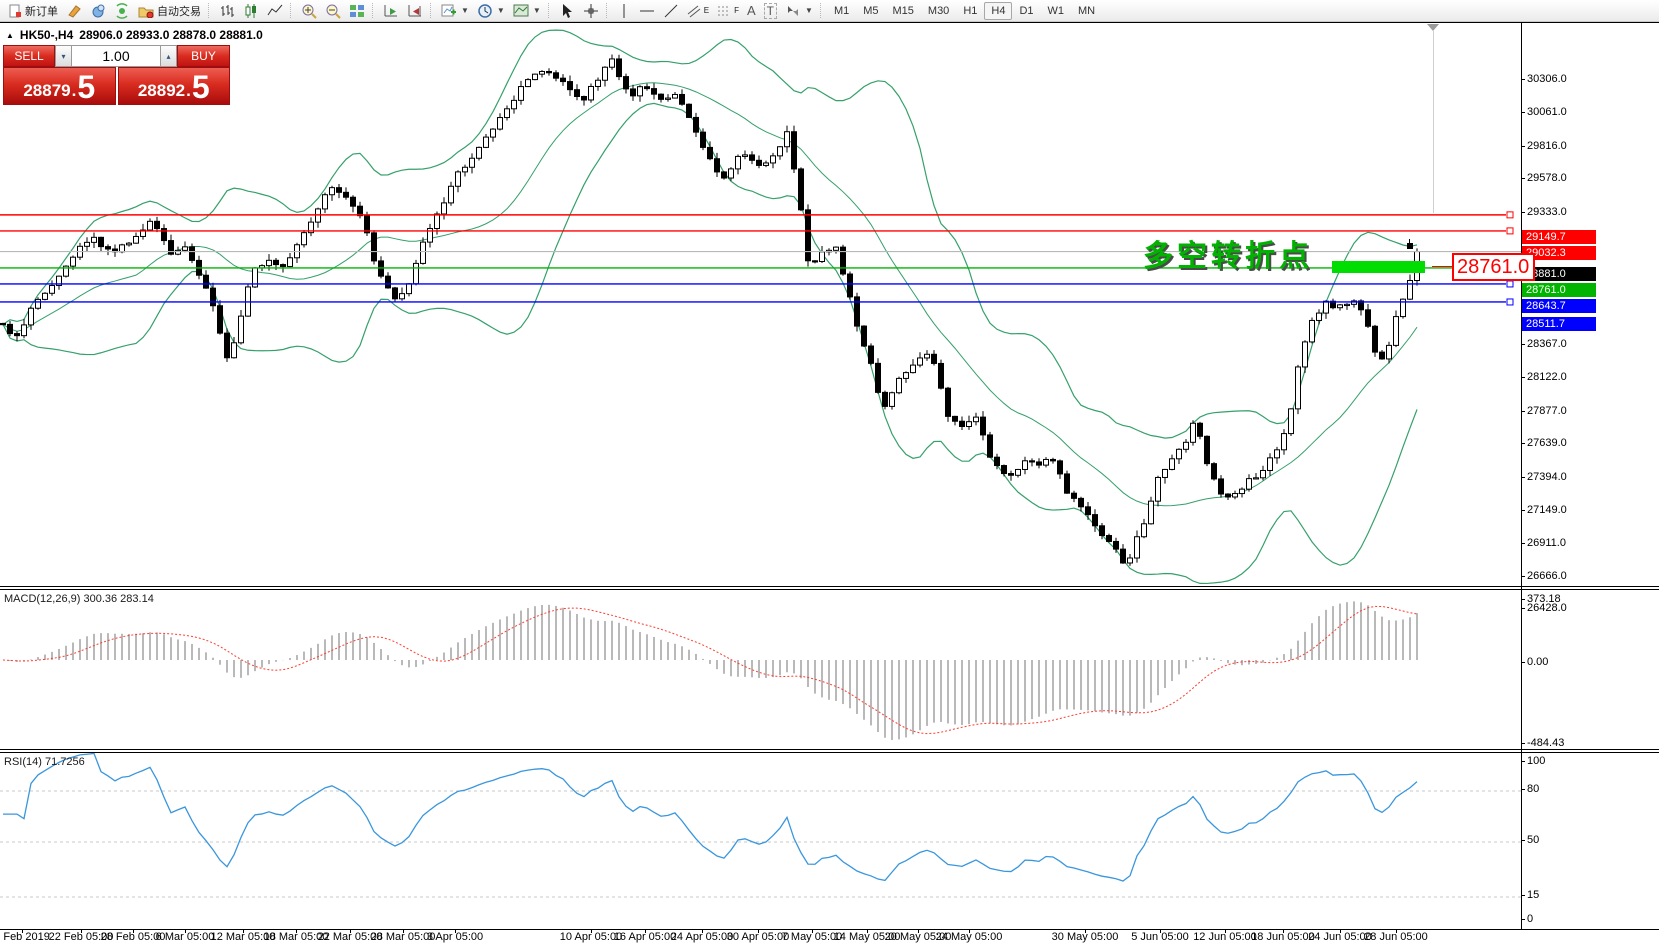 Image resolution: width=1659 pixels, height=946 pixels. I want to click on horizontal-line-tool-icon, so click(647, 11).